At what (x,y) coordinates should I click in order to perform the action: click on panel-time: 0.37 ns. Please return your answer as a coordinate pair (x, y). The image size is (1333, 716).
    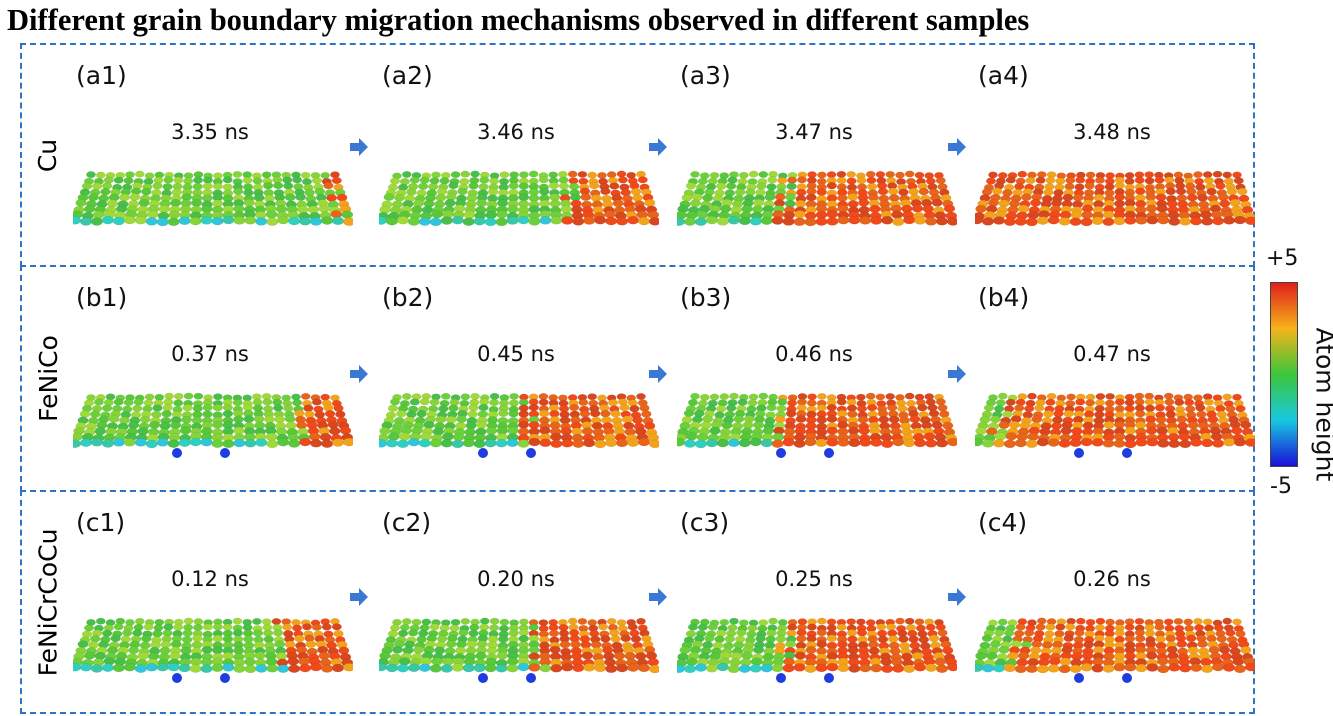
    Looking at the image, I should click on (210, 354).